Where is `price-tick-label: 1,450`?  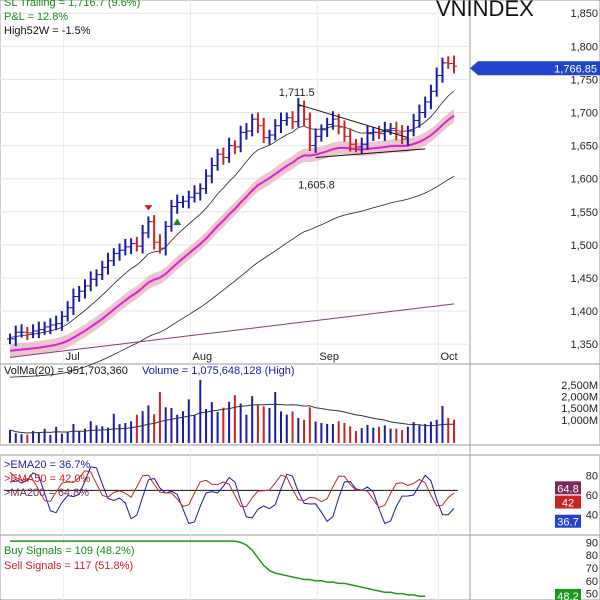
price-tick-label: 1,450 is located at coordinates (584, 279).